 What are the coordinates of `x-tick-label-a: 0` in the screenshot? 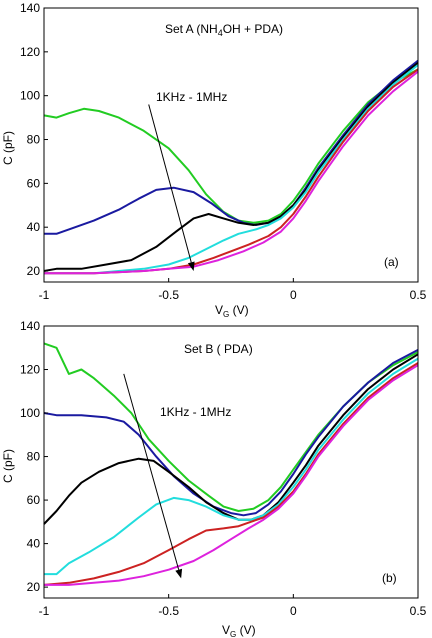 It's located at (293, 295).